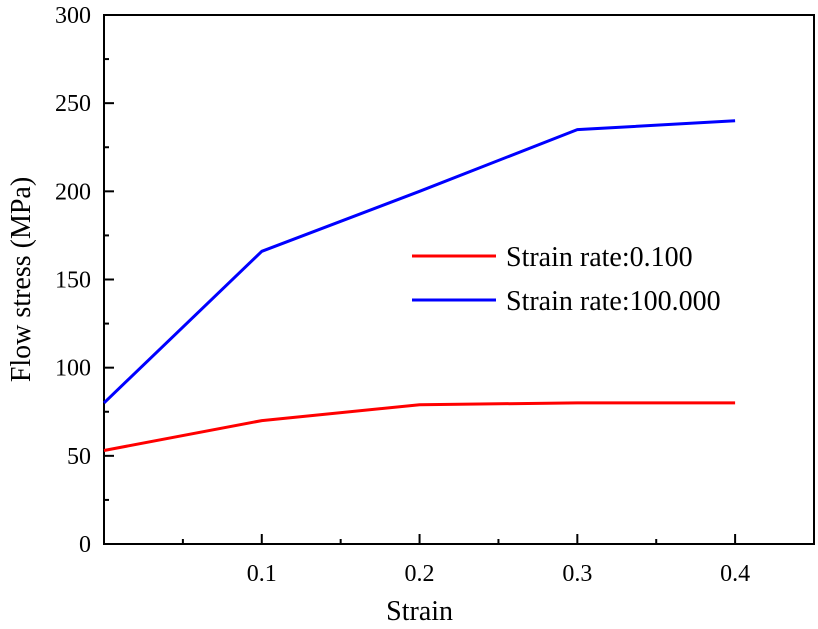  Describe the element at coordinates (73, 104) in the screenshot. I see `y-tick-label: 250` at that location.